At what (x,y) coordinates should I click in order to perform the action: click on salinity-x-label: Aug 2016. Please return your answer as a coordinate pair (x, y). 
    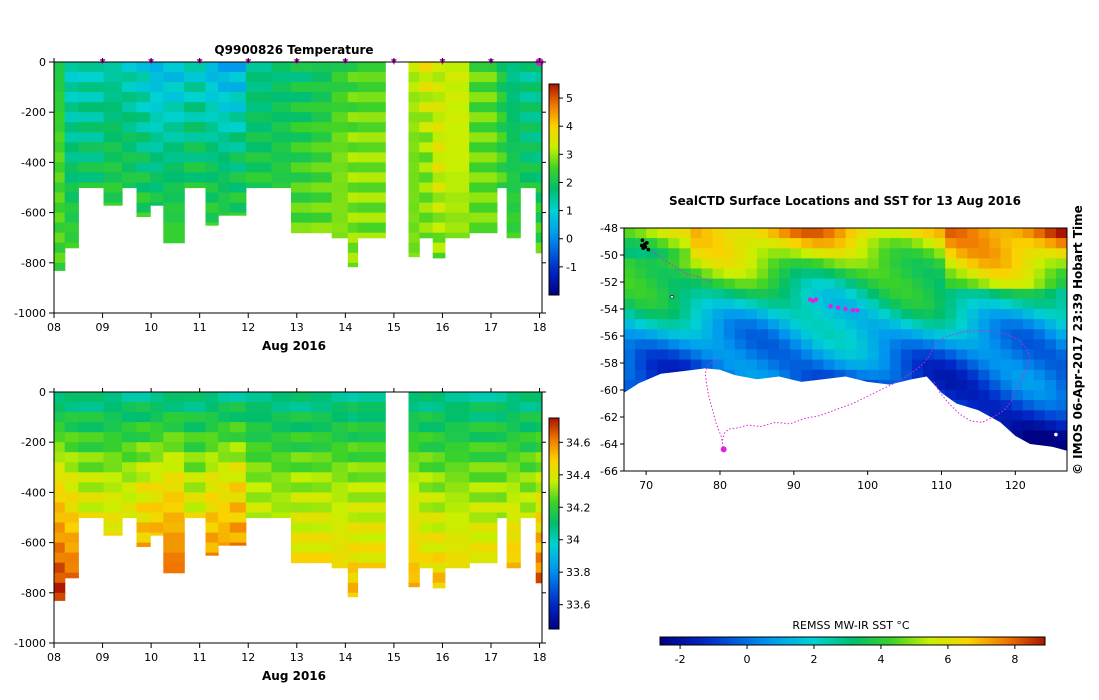
    Looking at the image, I should click on (294, 676).